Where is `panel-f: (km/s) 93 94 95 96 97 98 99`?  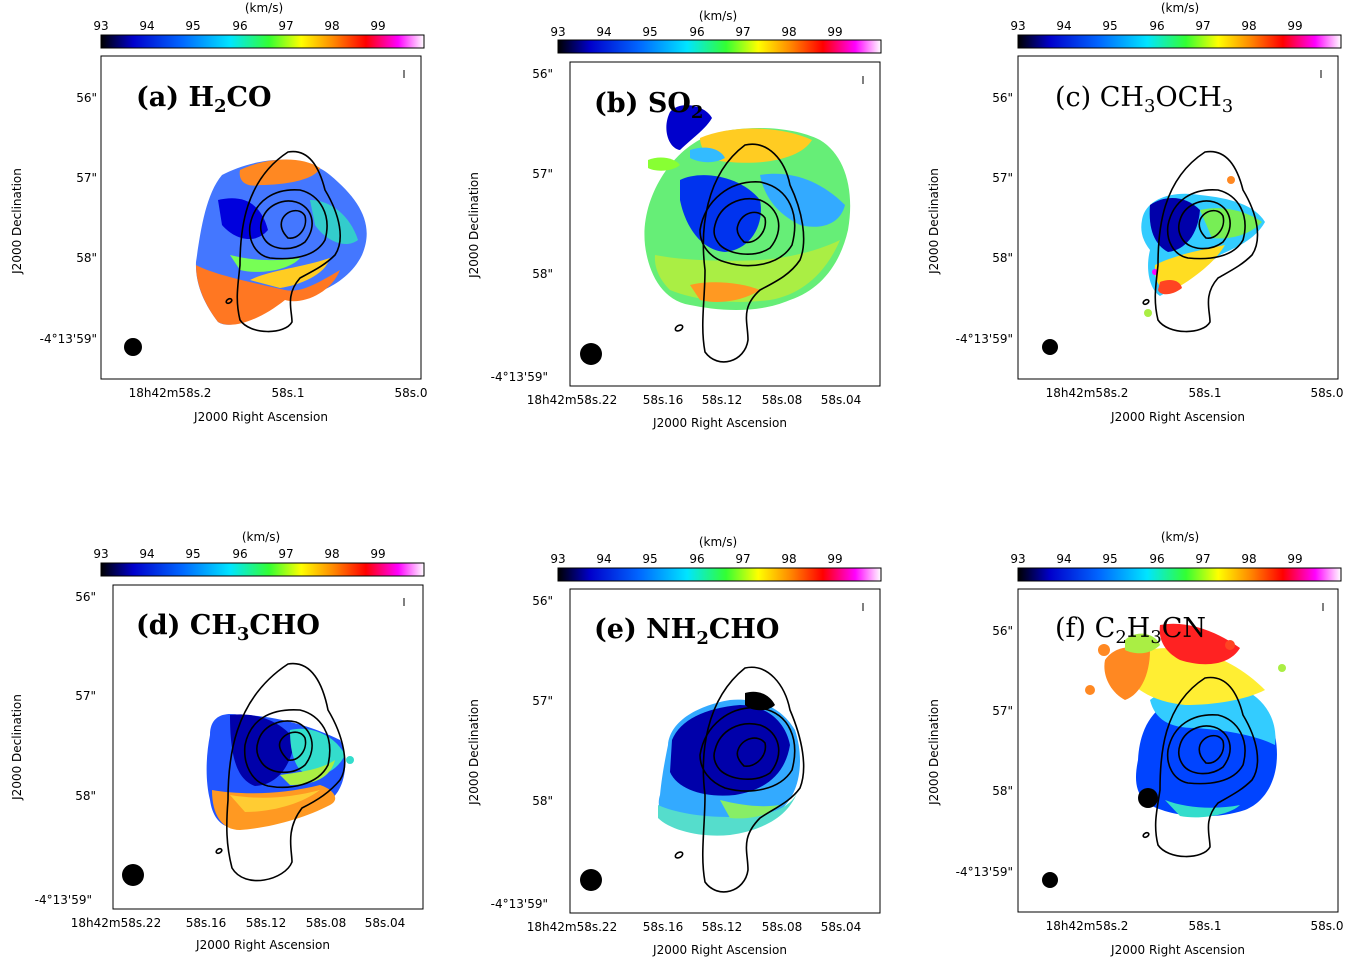
panel-f: (km/s) 93 94 95 96 97 98 99 is located at coordinates (1135, 743).